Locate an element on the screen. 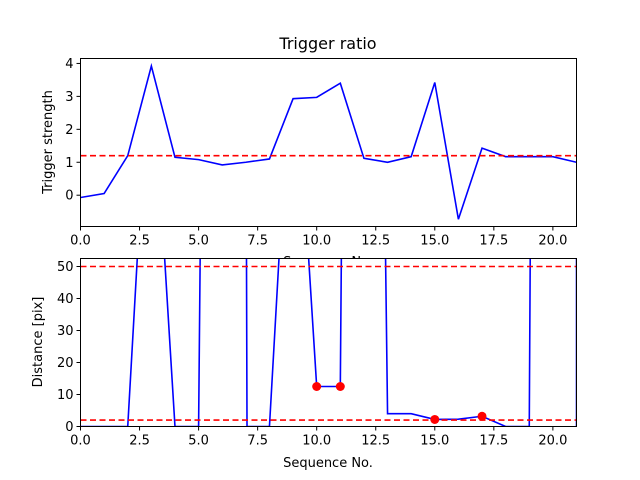 The image size is (640, 480). bottom-x-tick-label: 20.0 is located at coordinates (552, 441).